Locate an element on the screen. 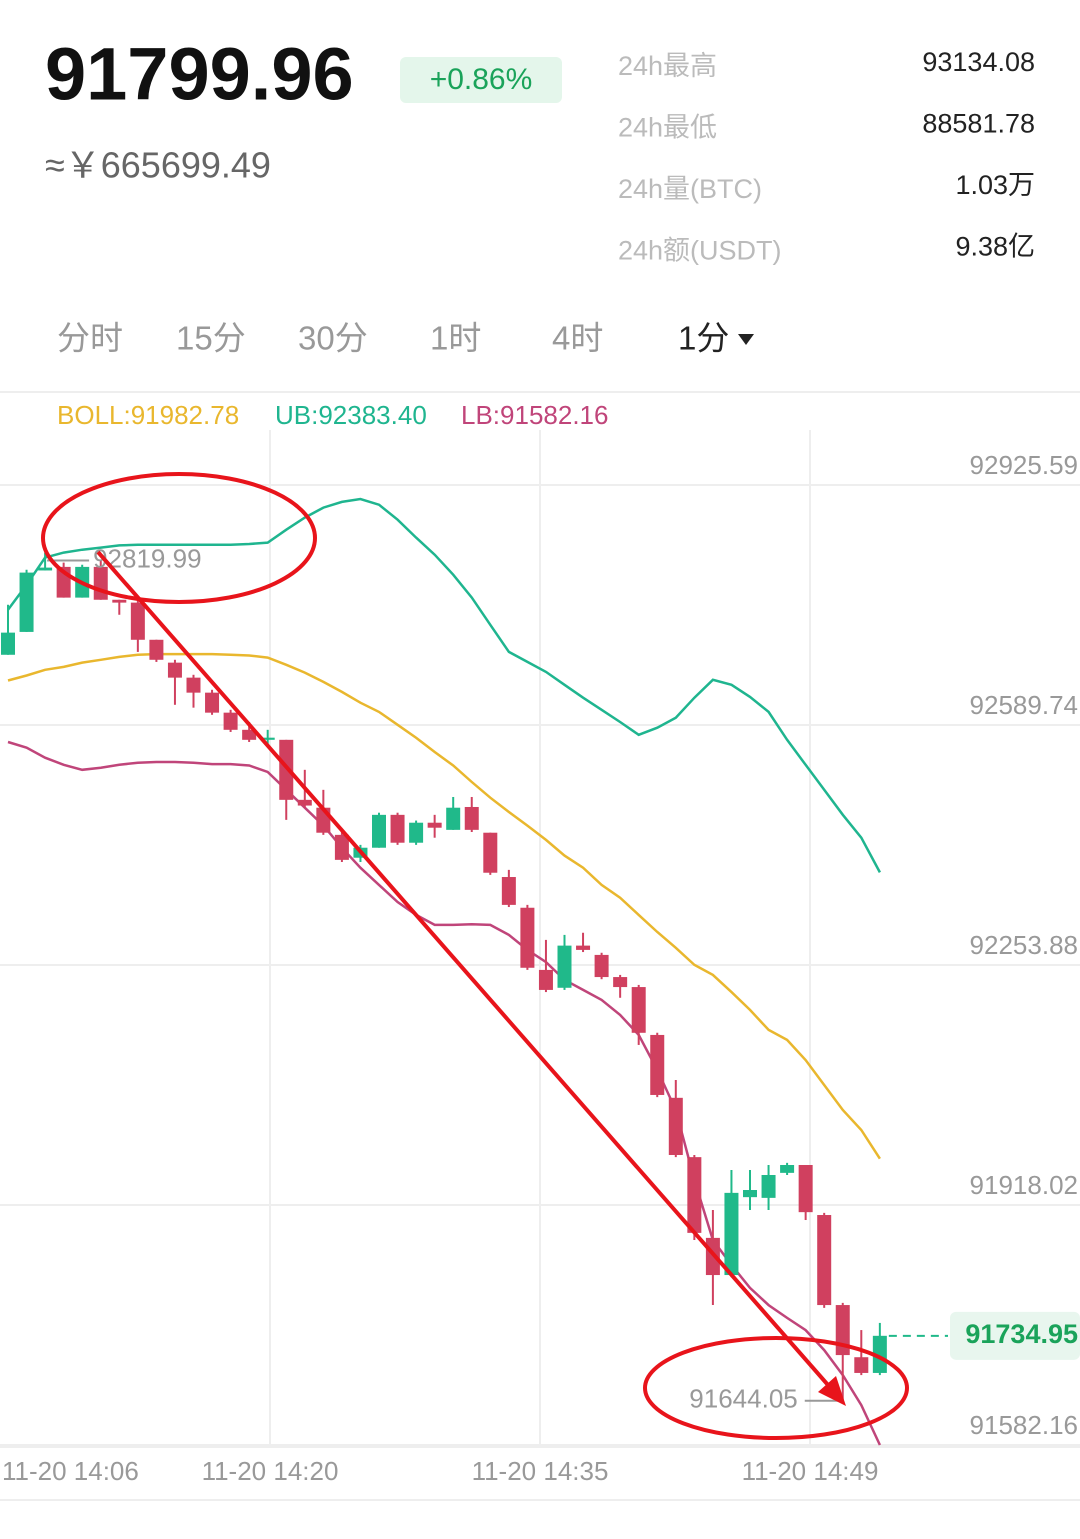 The image size is (1080, 1539). tabs: 分时 15分 30分 1时 4时 1分 is located at coordinates (393, 338).